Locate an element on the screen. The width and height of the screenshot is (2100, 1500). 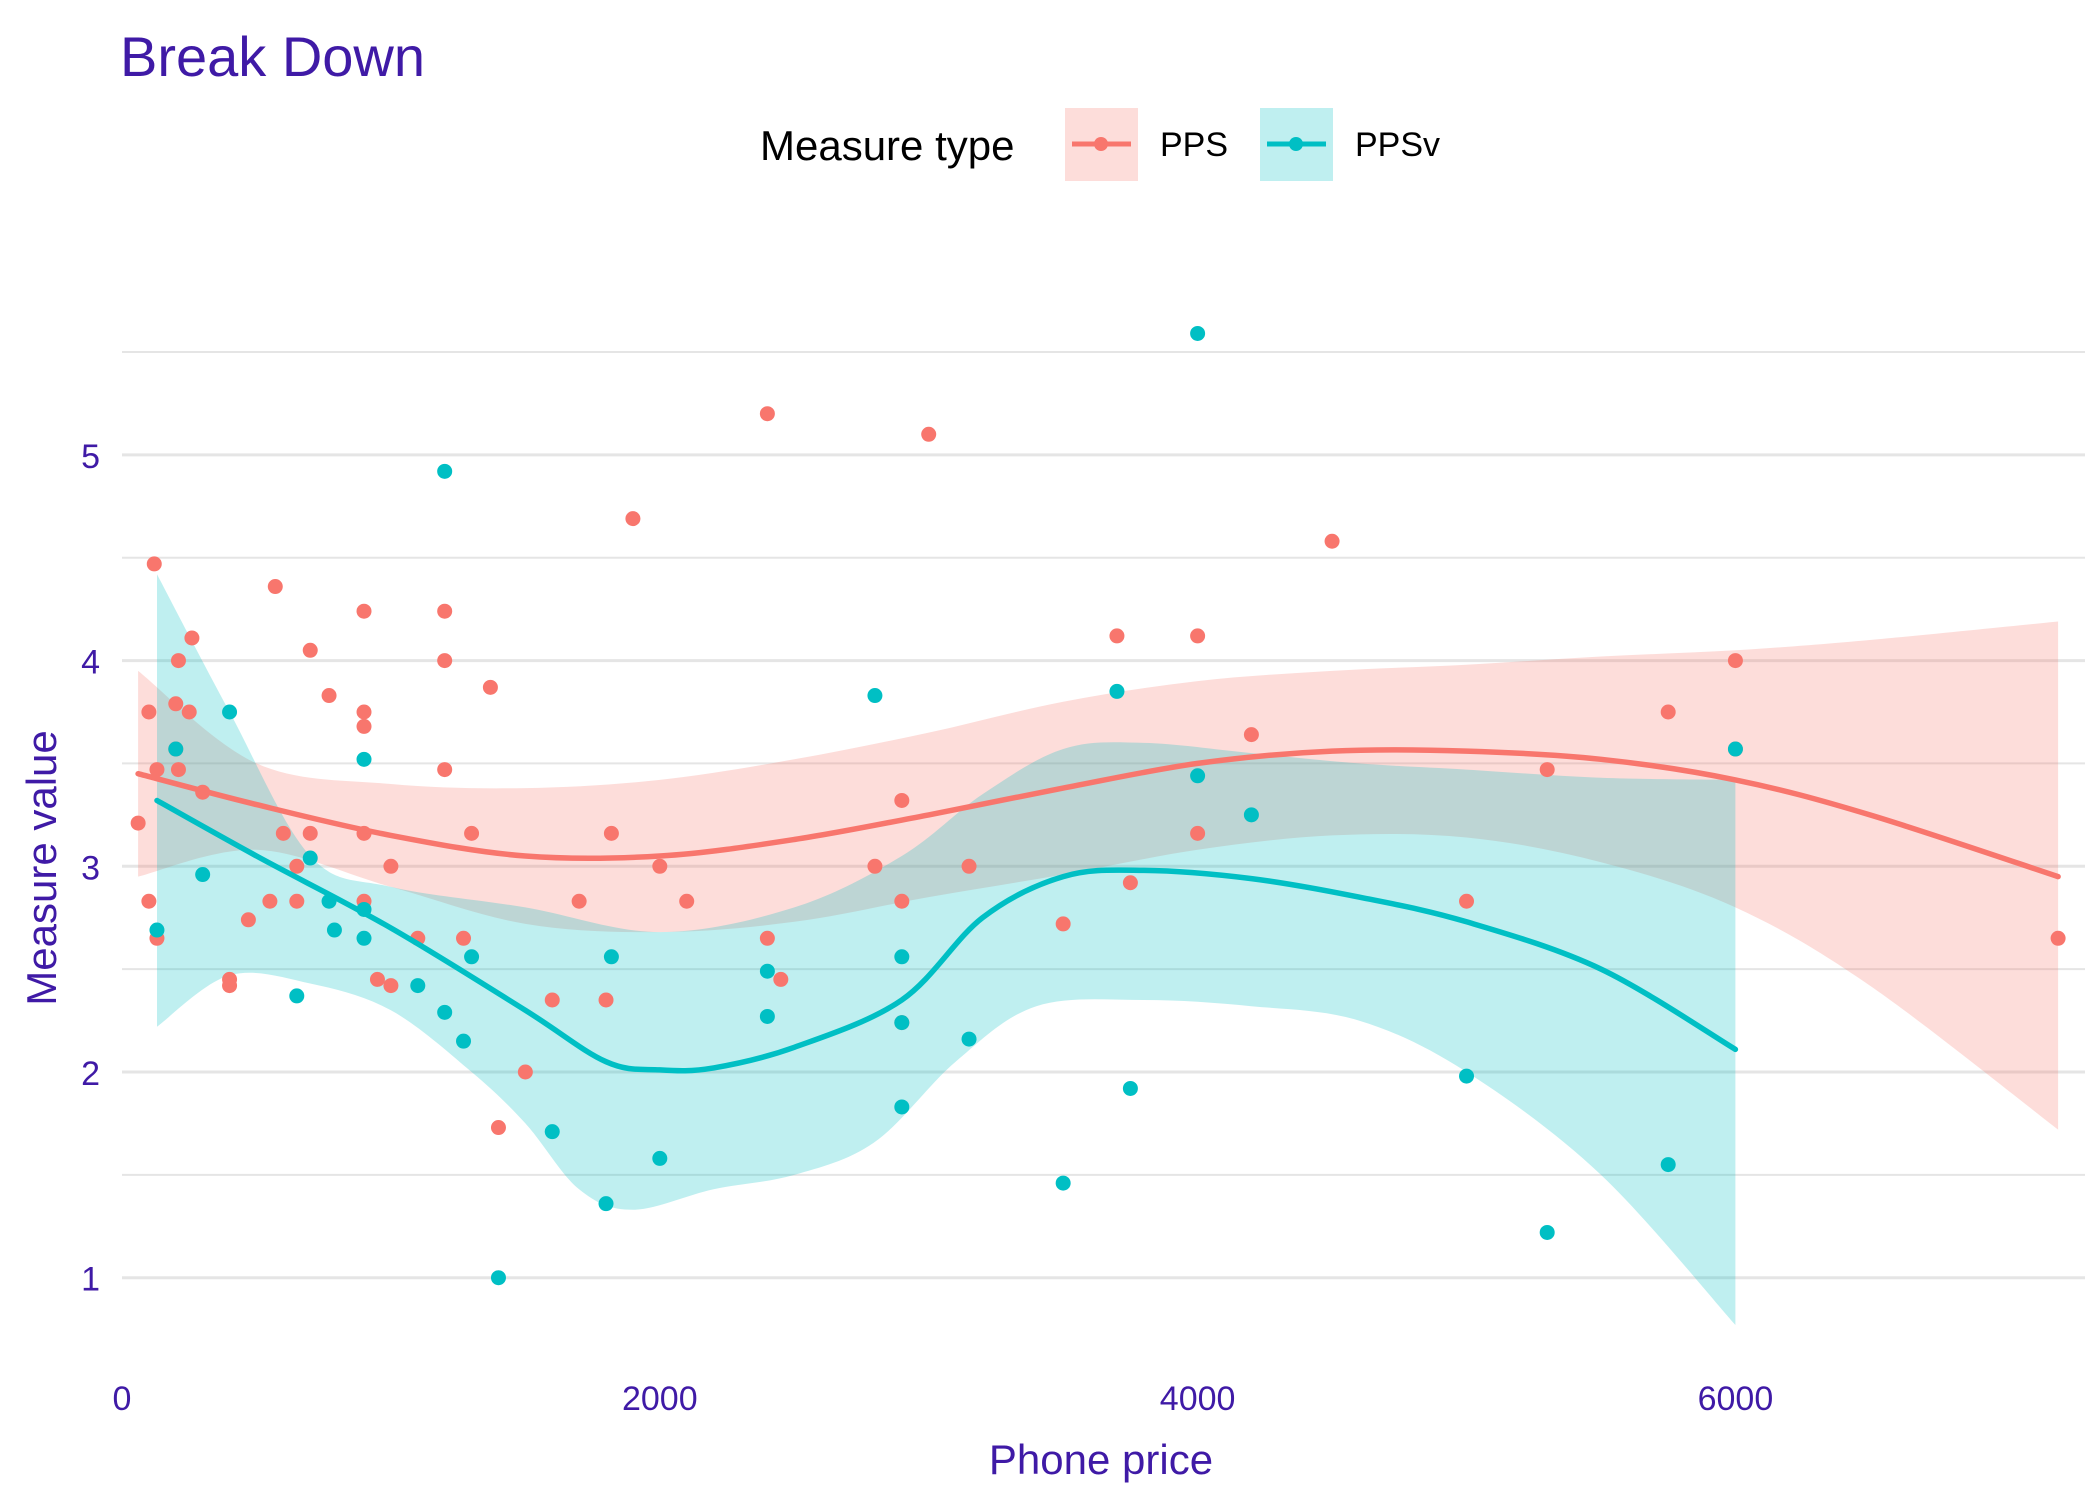
trend-line-ppsv is located at coordinates (946, 935).